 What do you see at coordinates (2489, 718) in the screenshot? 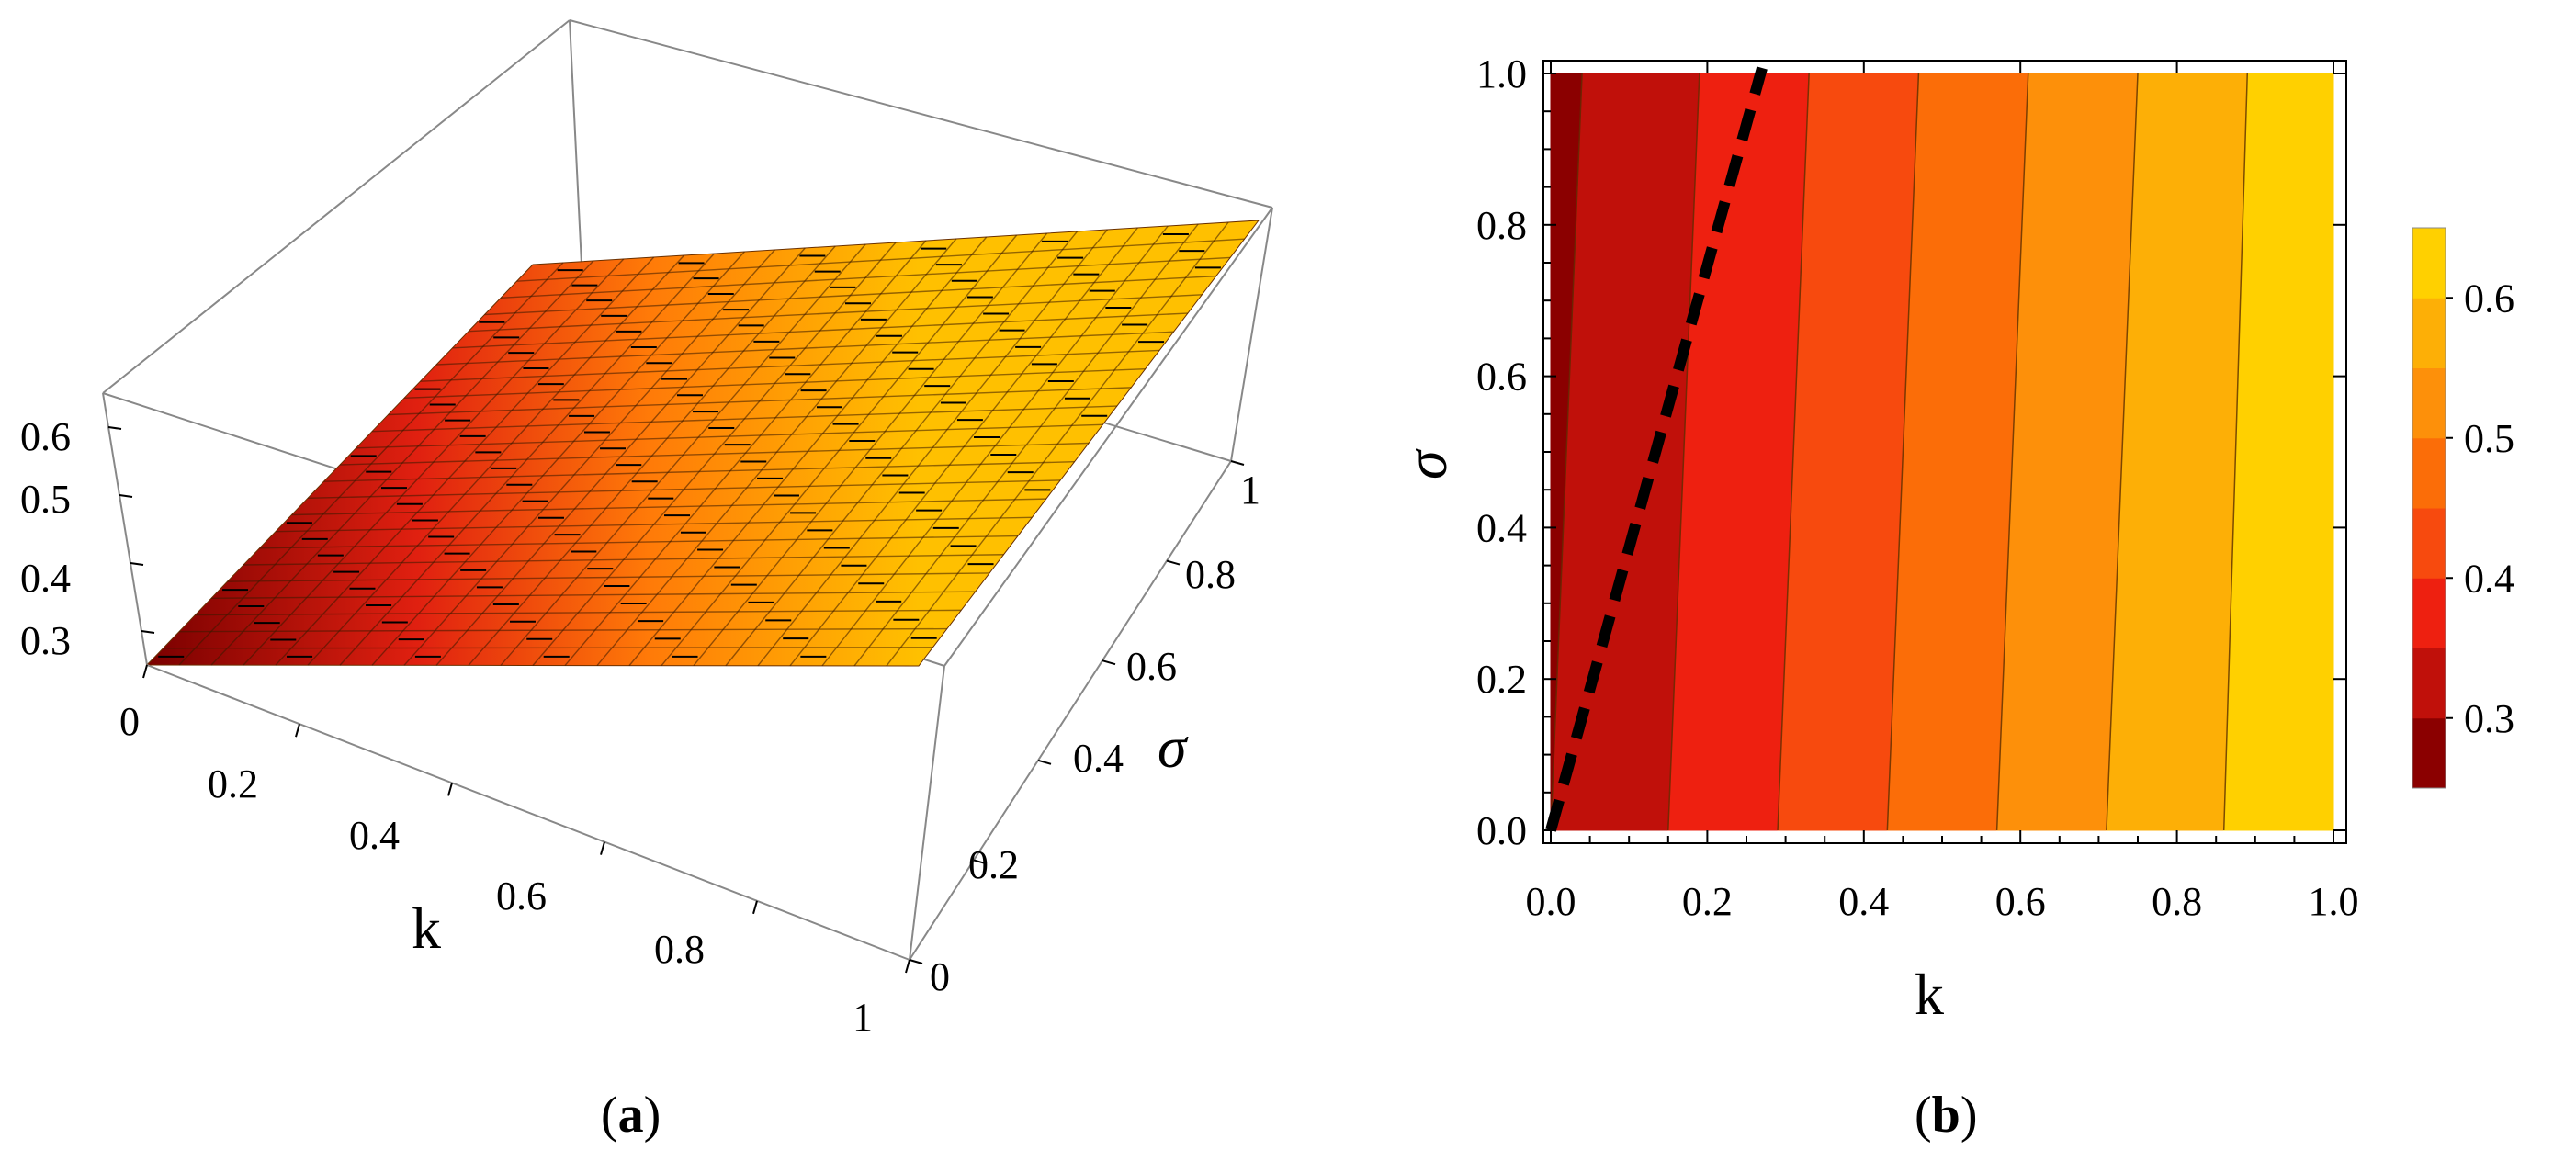
I see `colorbar-tick-label: 0.3` at bounding box center [2489, 718].